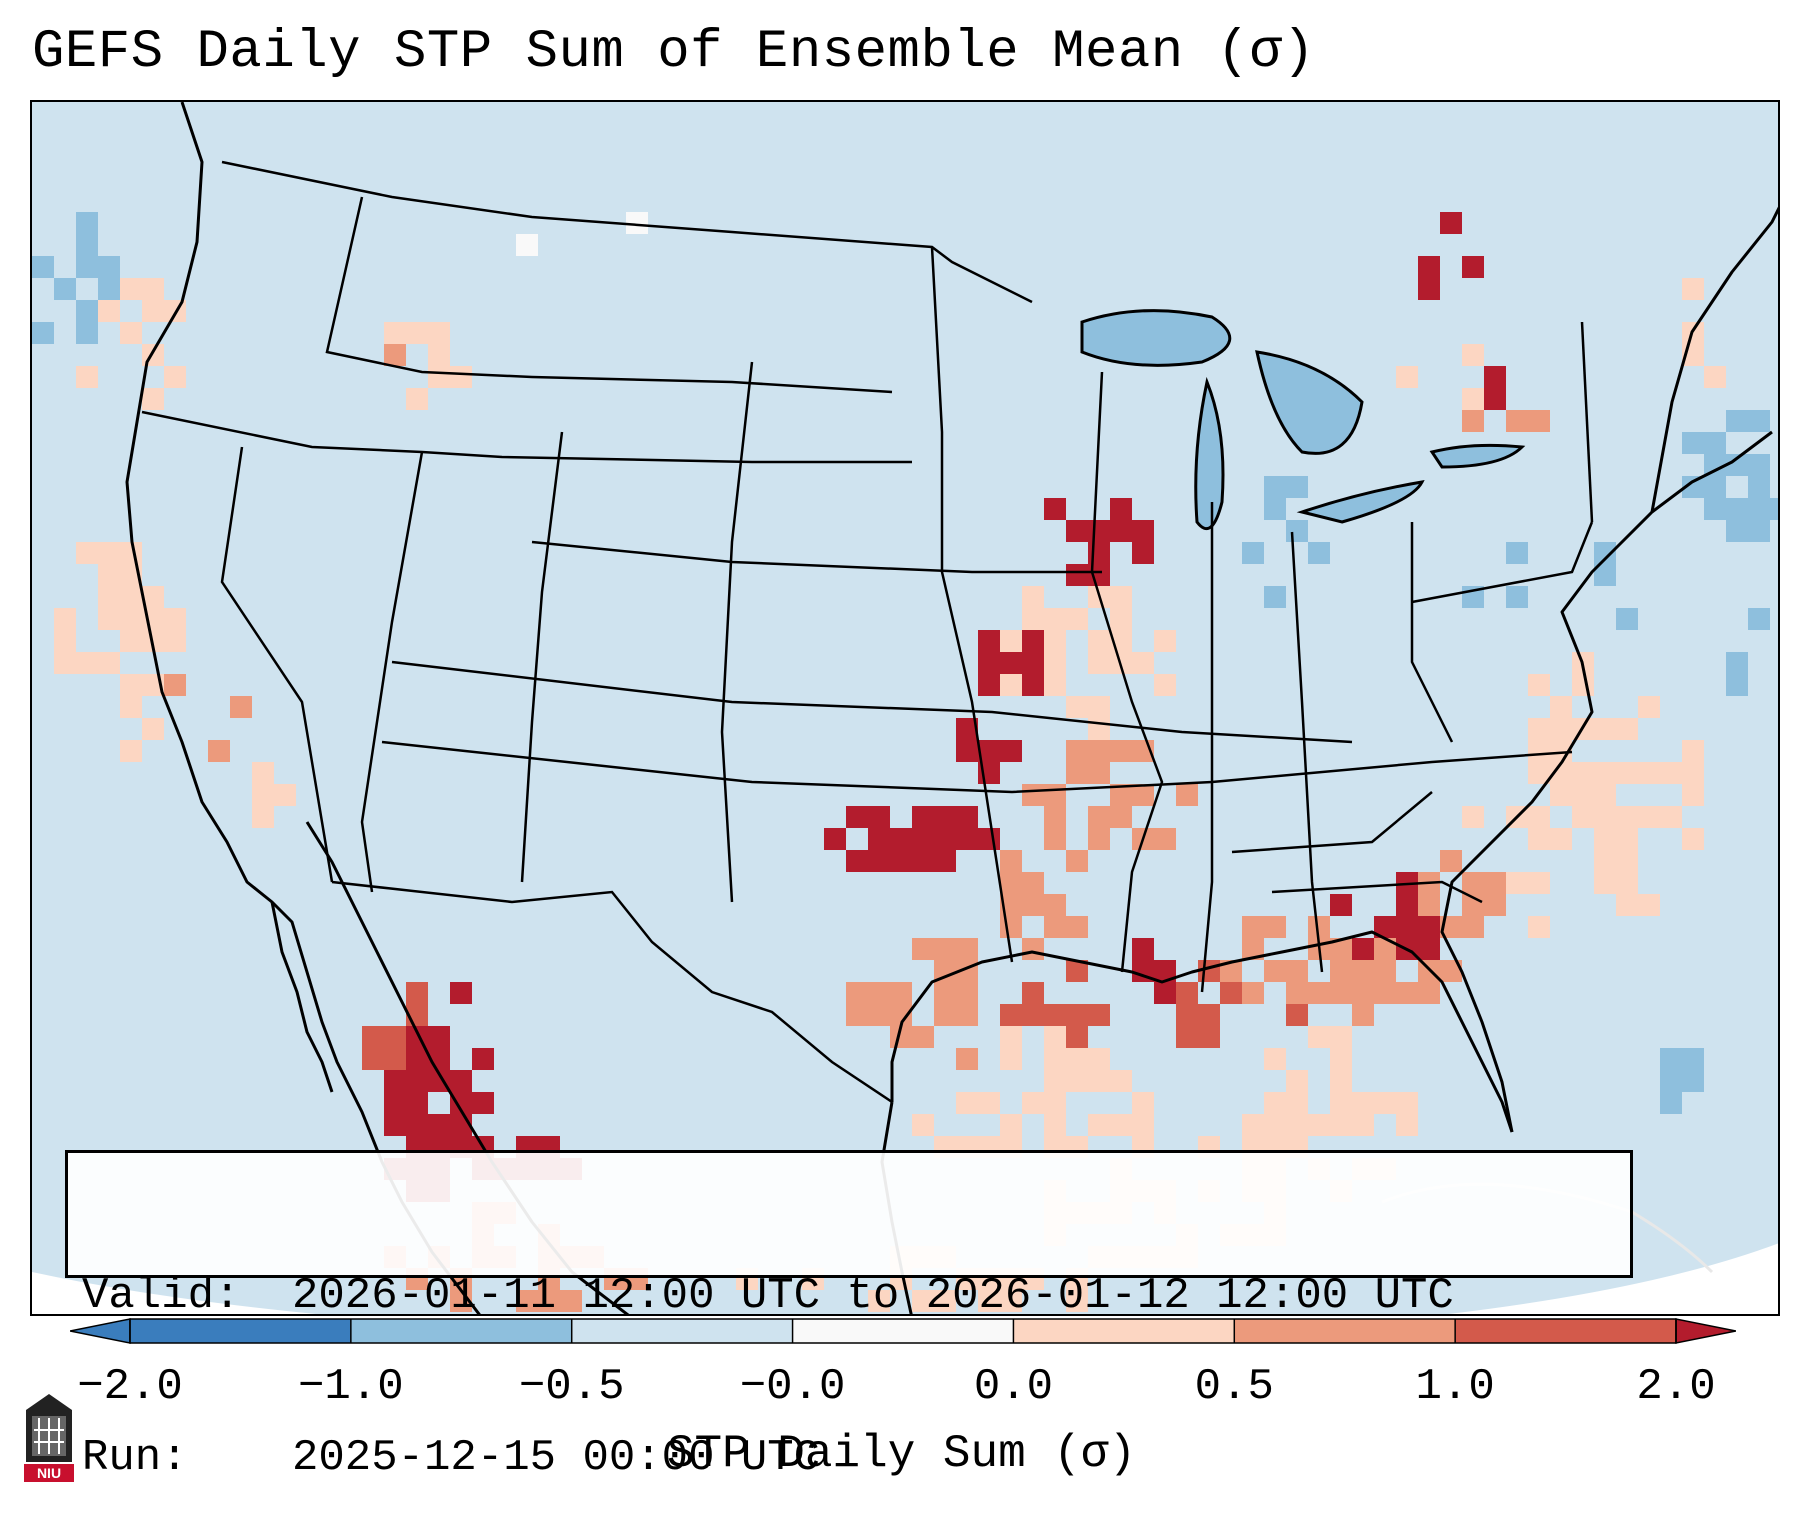 The height and width of the screenshot is (1539, 1803). What do you see at coordinates (901, 1454) in the screenshot?
I see `colorbar-label: STP Daily Sum (σ)` at bounding box center [901, 1454].